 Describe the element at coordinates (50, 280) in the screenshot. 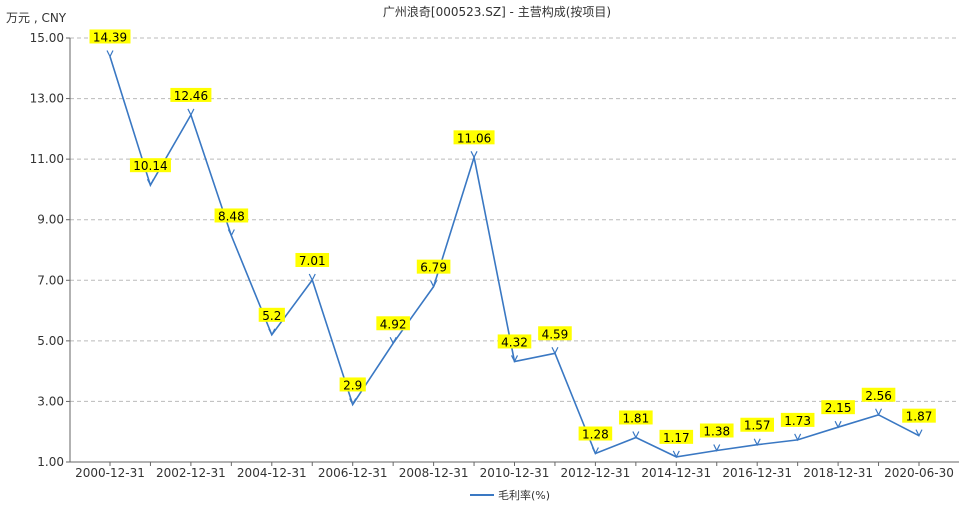

I see `y-tick-label: 7.00` at that location.